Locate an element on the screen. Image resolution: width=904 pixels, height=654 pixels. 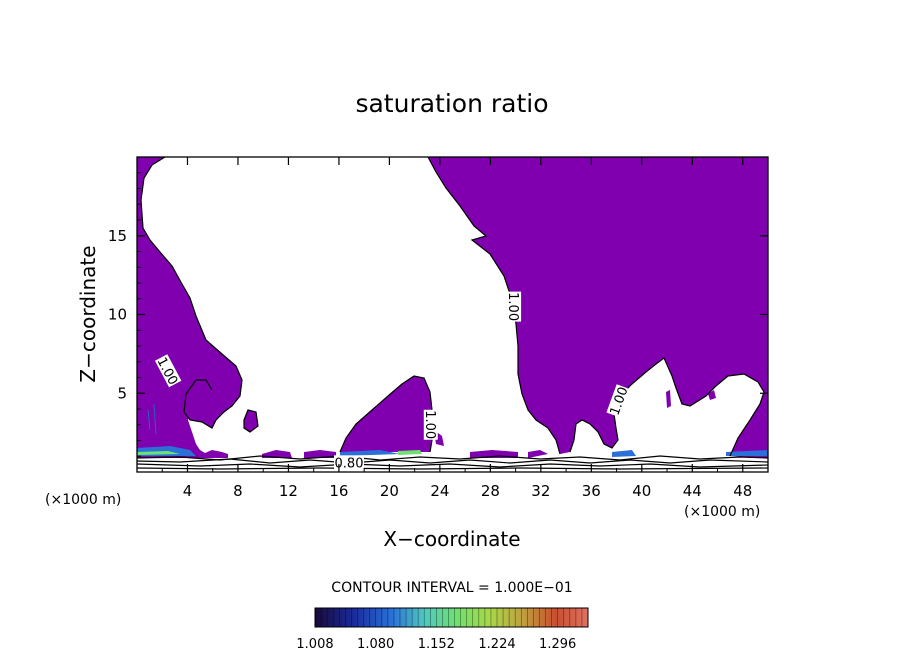
x-tick-label: 8 is located at coordinates (238, 491).